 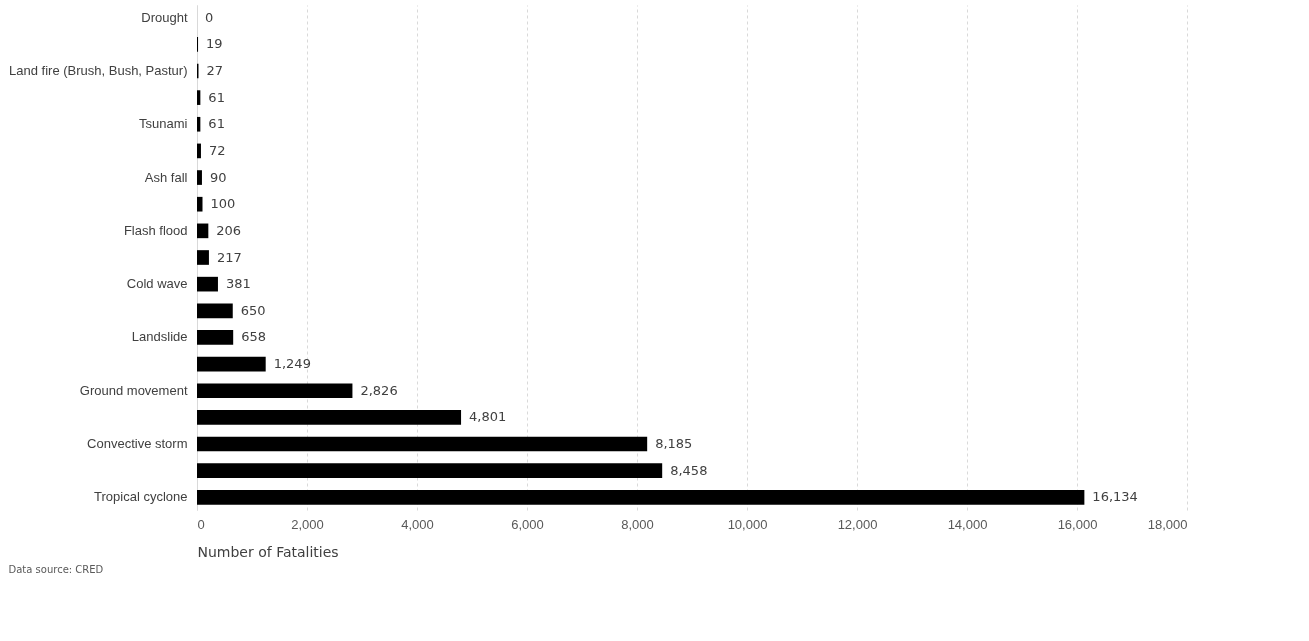 I want to click on y-tick-label: Tropical cyclone, so click(x=141, y=497).